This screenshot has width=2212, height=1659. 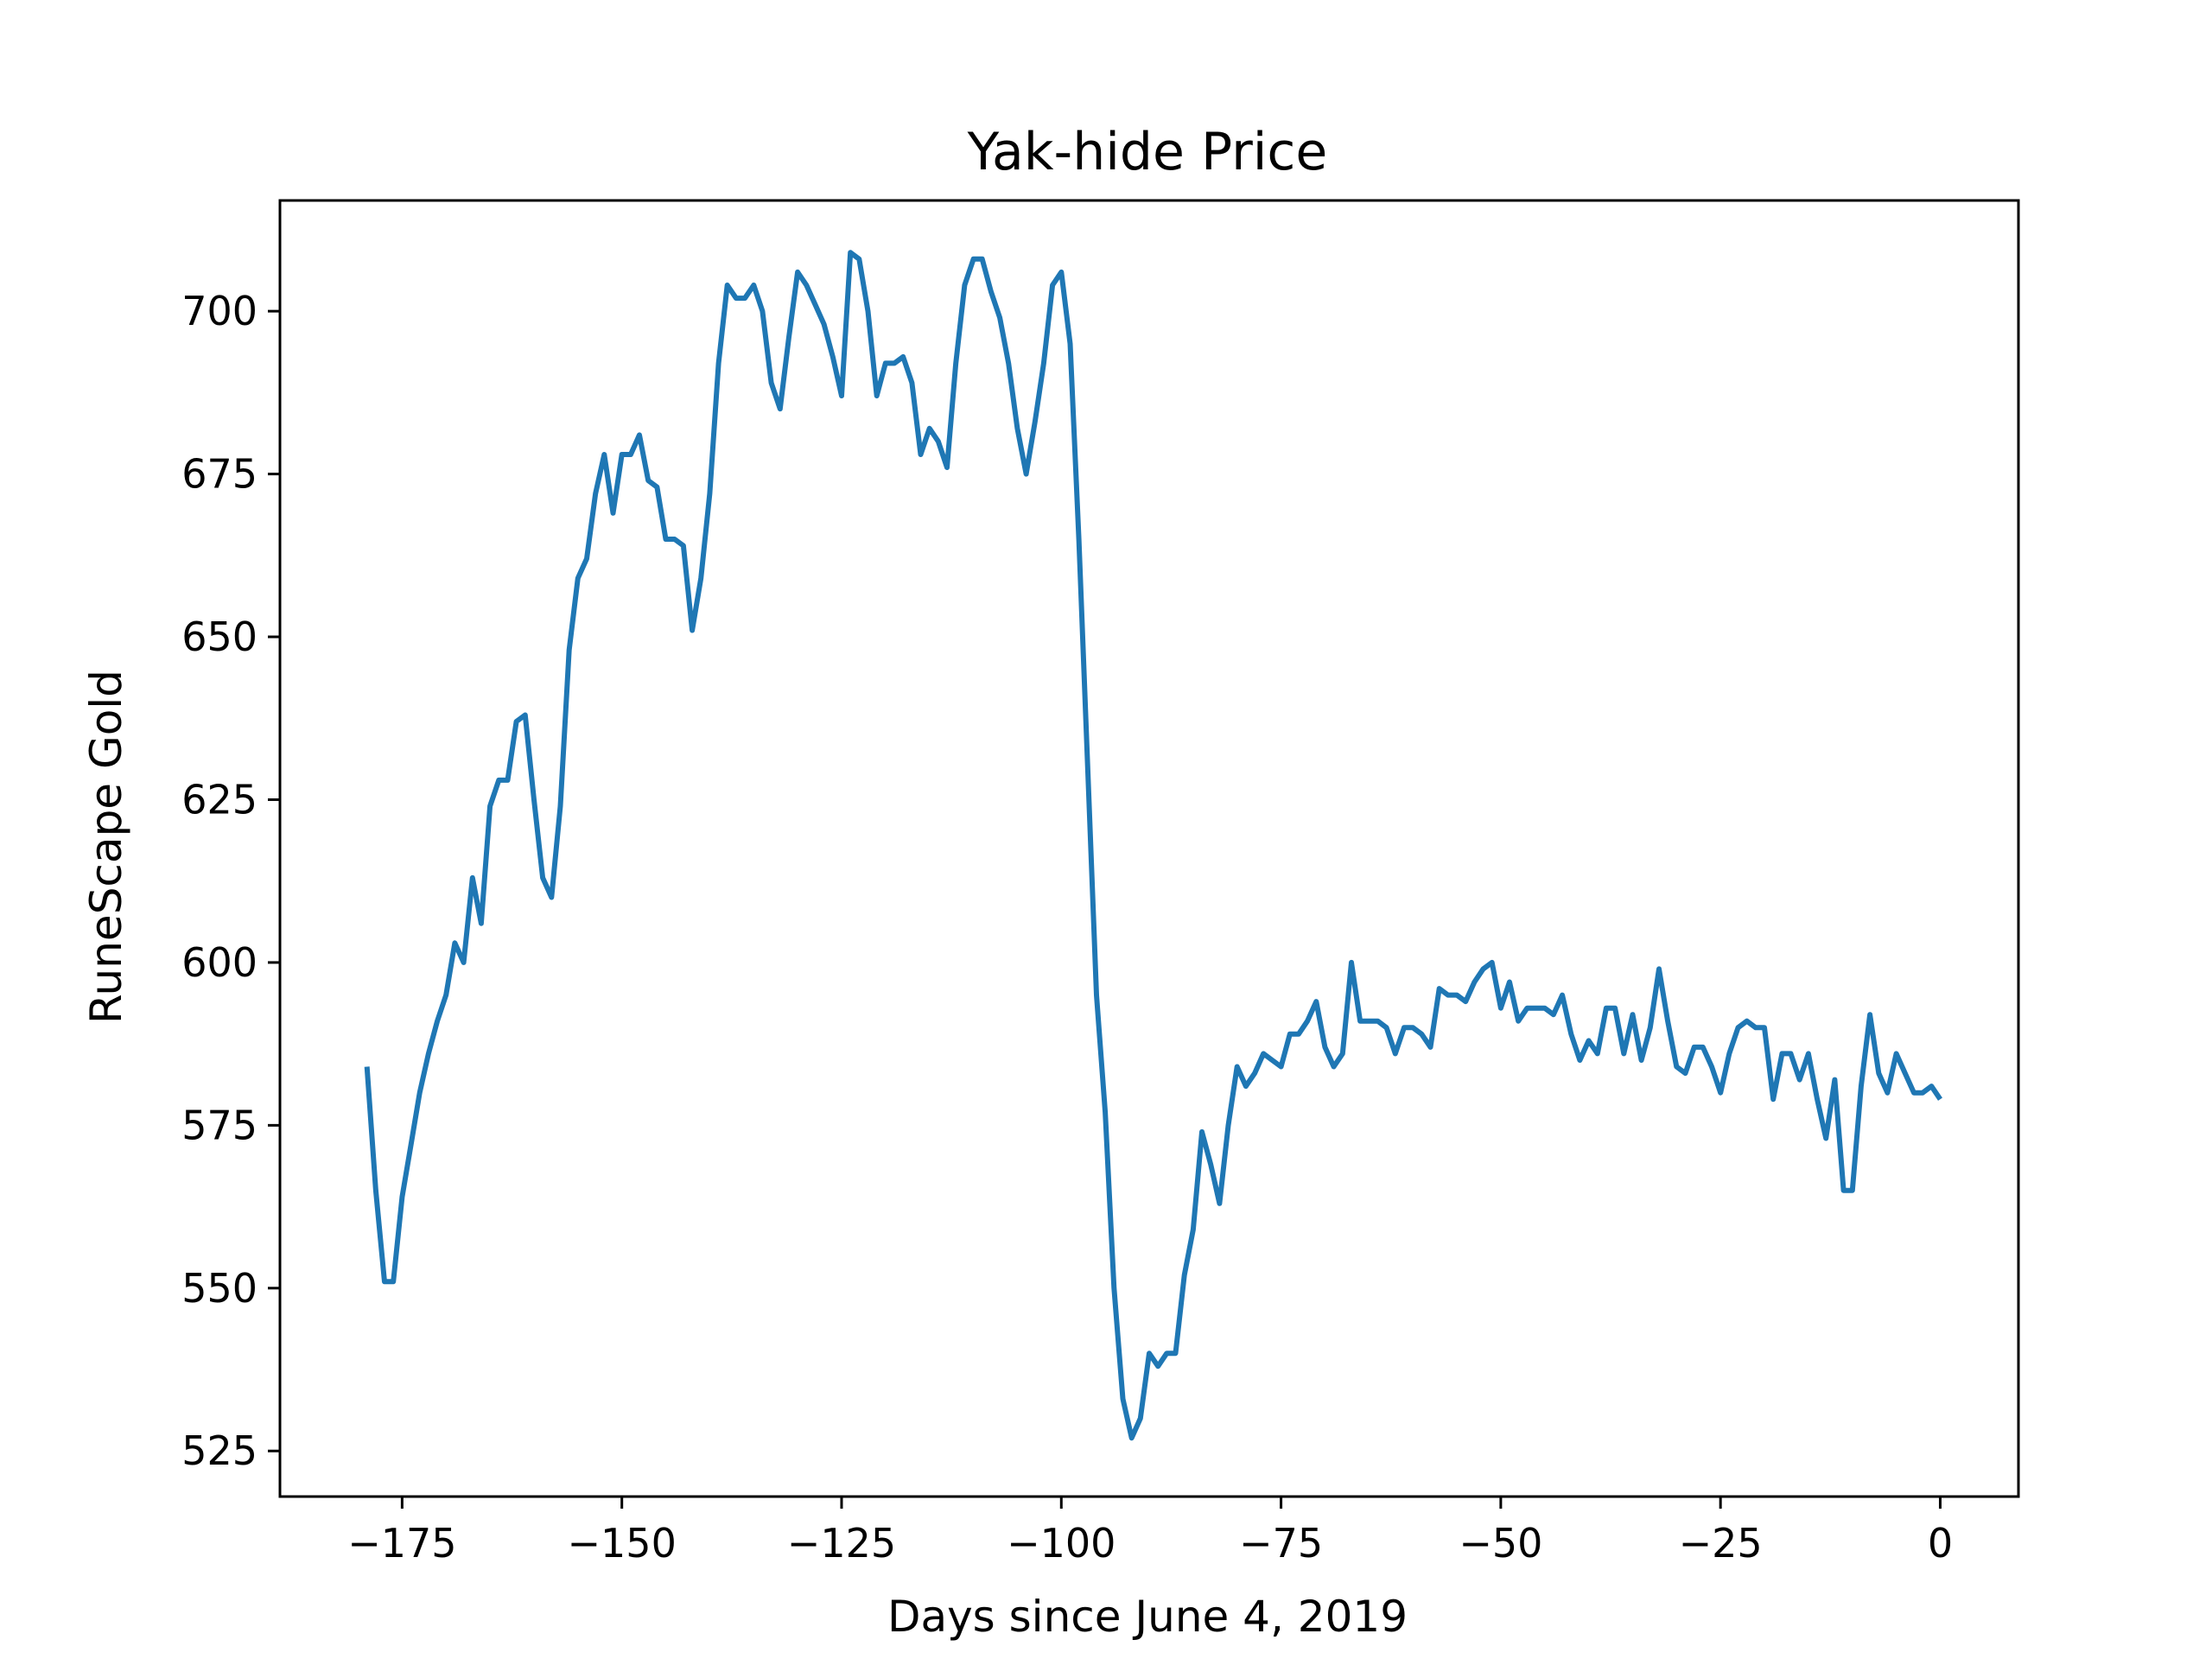 What do you see at coordinates (219, 1288) in the screenshot?
I see `y-tick-label: 550` at bounding box center [219, 1288].